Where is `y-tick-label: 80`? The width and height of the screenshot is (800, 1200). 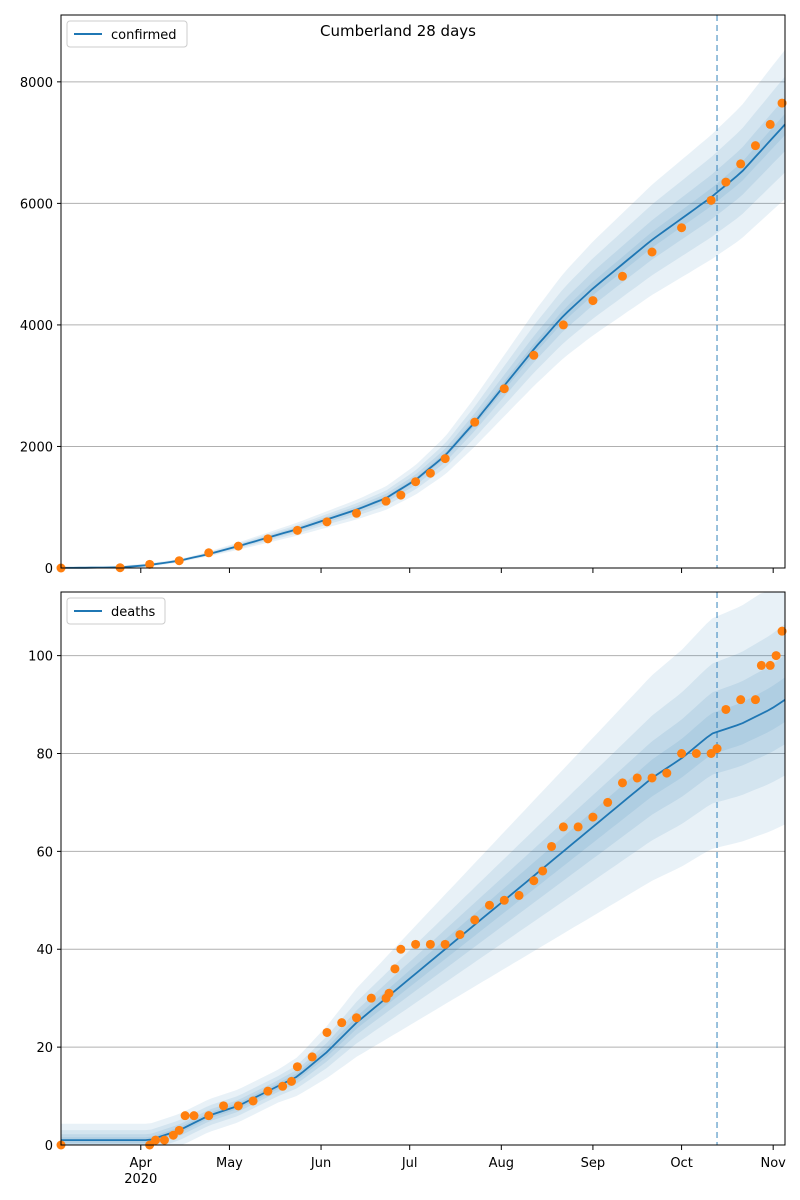 y-tick-label: 80 is located at coordinates (44, 754).